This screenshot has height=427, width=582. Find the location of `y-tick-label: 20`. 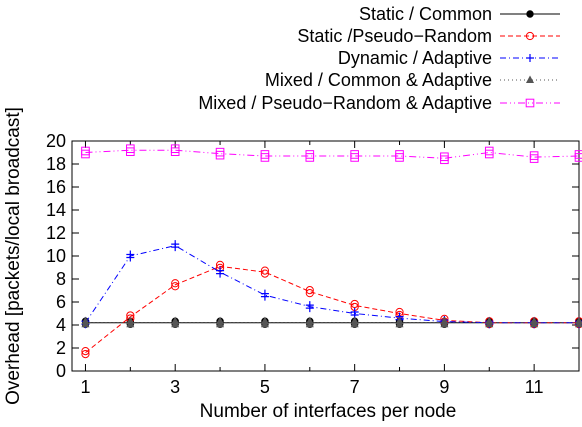

y-tick-label: 20 is located at coordinates (56, 141).